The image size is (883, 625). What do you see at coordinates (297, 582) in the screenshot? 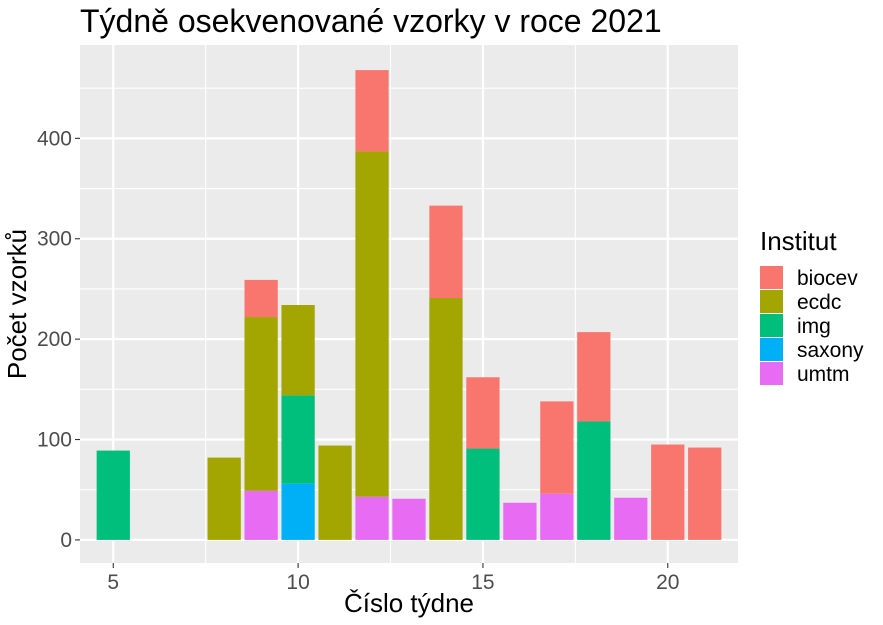
I see `x-tick-label: 10` at bounding box center [297, 582].